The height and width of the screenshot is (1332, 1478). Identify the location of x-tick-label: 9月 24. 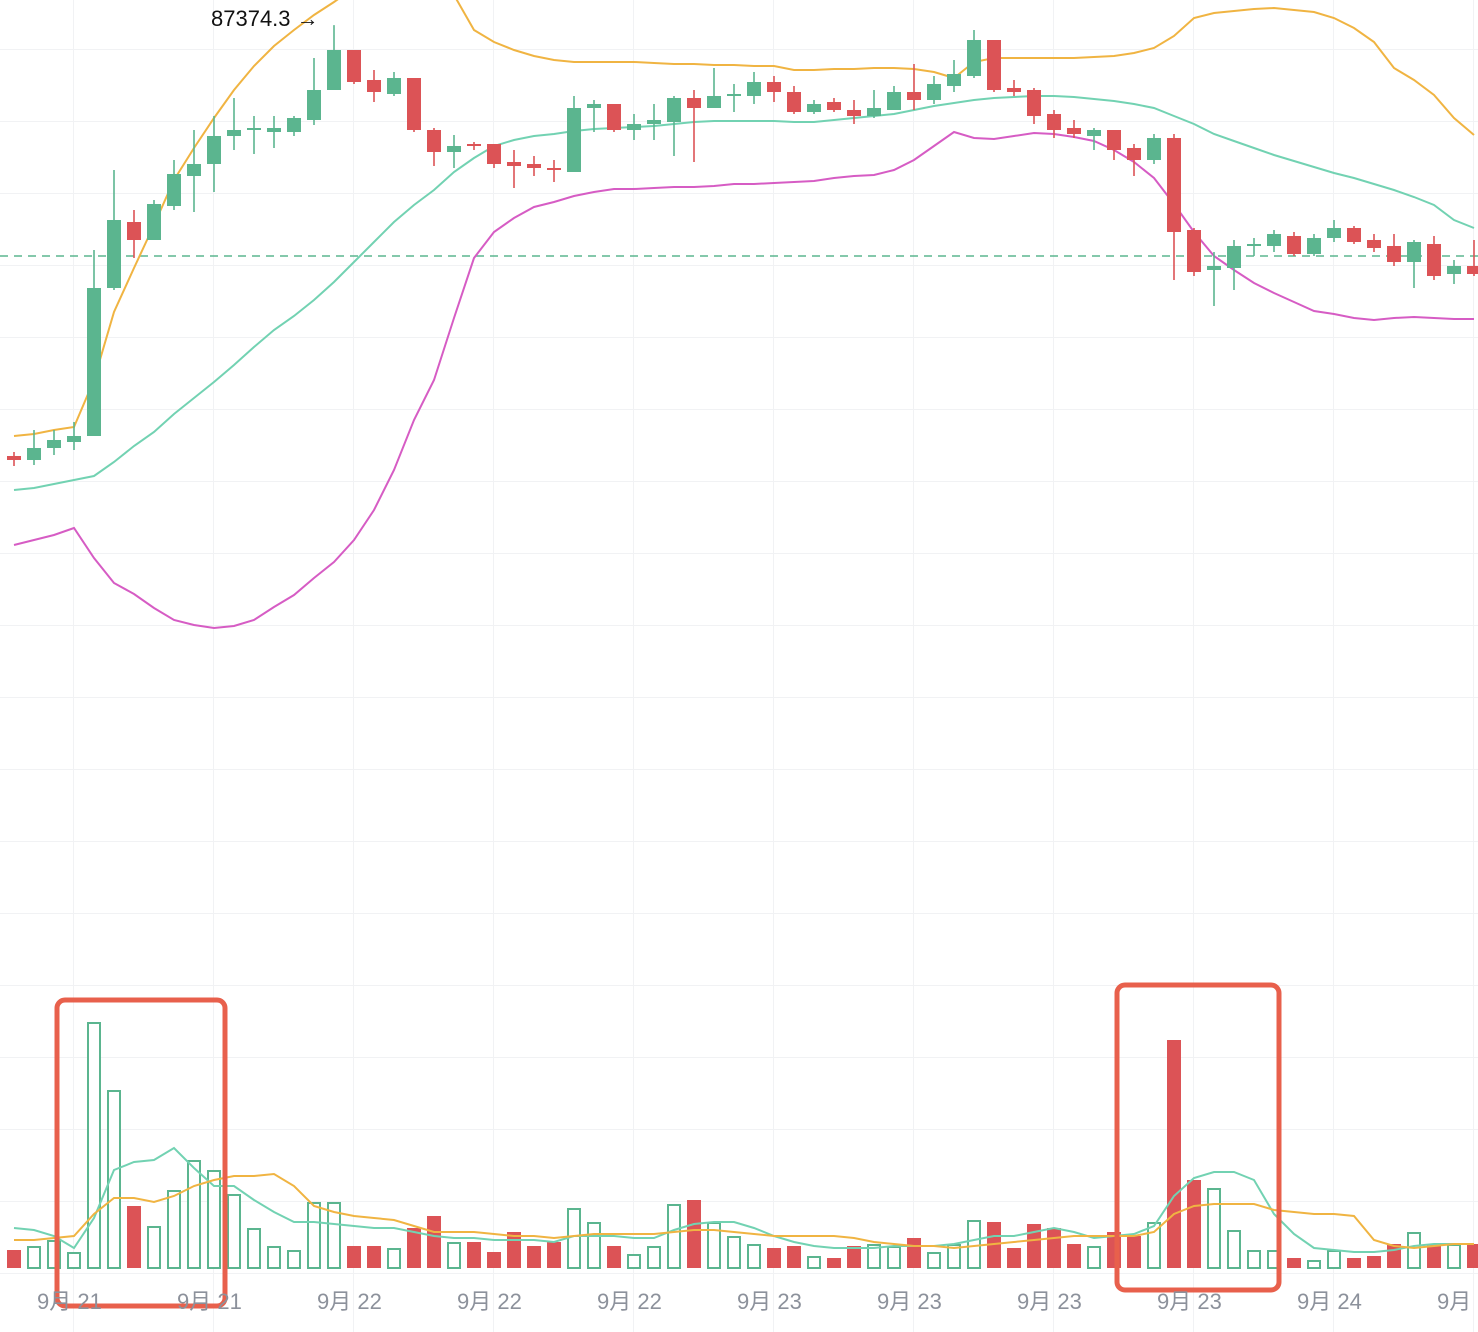
(1329, 1301).